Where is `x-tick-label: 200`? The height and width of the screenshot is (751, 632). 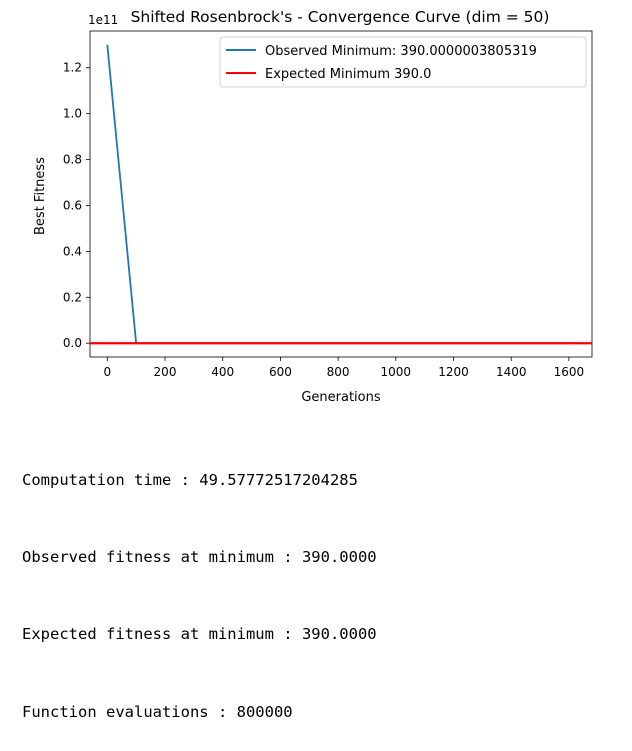
x-tick-label: 200 is located at coordinates (165, 372).